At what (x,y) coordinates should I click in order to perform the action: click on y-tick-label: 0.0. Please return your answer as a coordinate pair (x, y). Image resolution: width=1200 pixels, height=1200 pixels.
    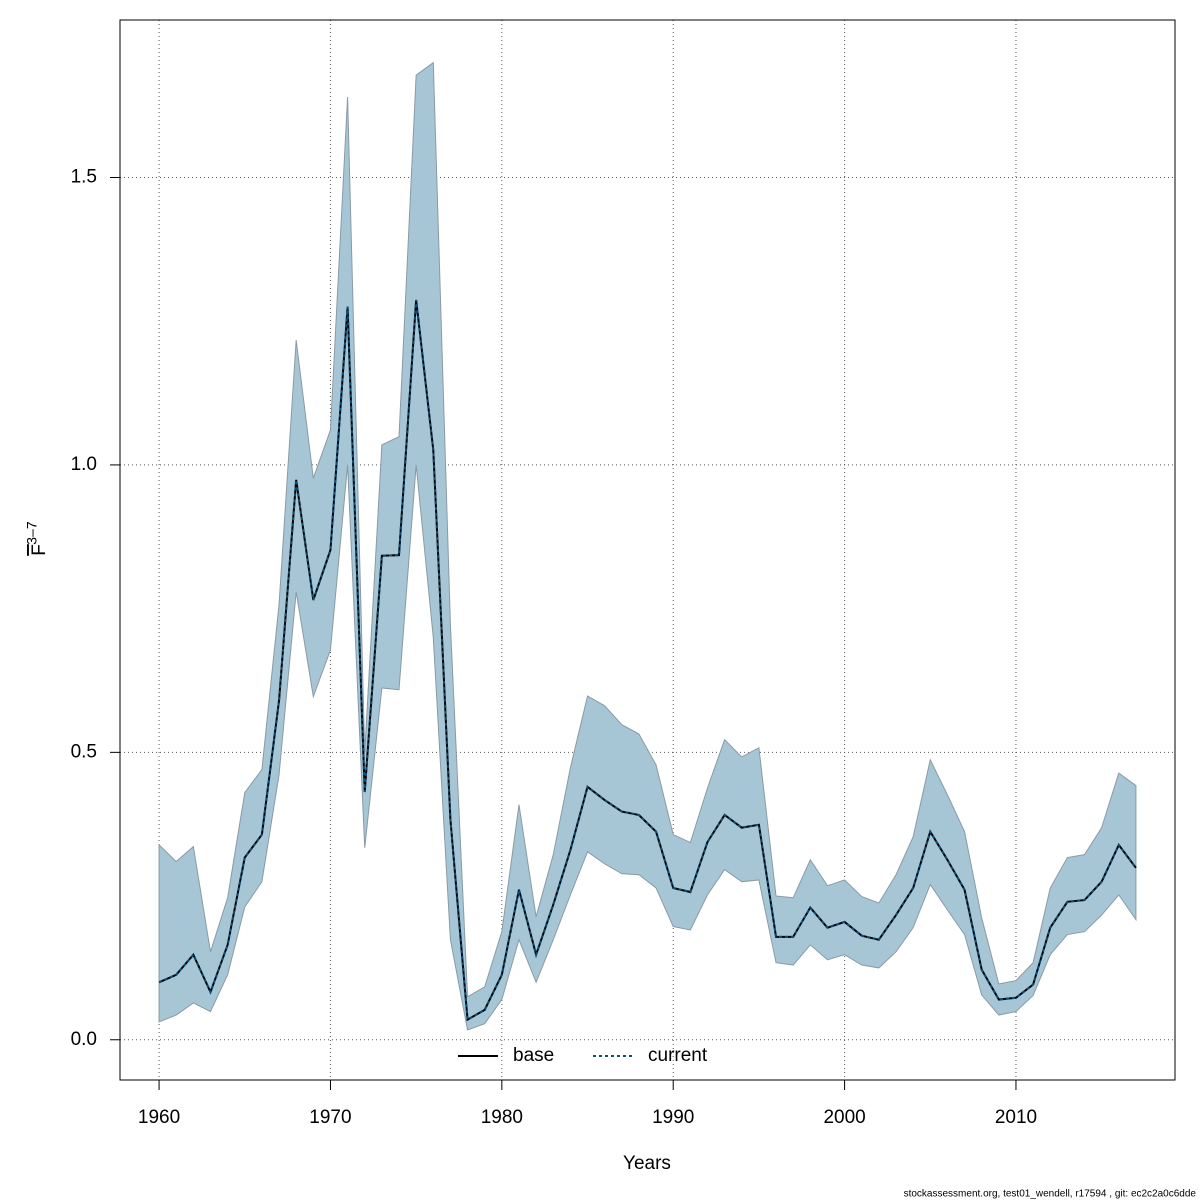
    Looking at the image, I should click on (84, 1039).